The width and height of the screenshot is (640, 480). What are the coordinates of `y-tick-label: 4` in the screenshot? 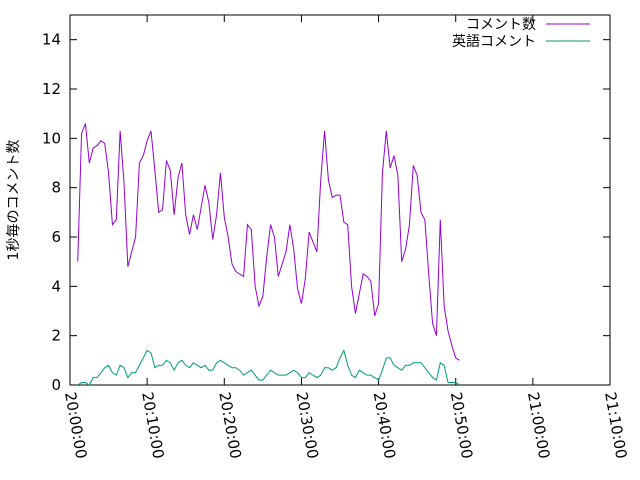 It's located at (56, 286).